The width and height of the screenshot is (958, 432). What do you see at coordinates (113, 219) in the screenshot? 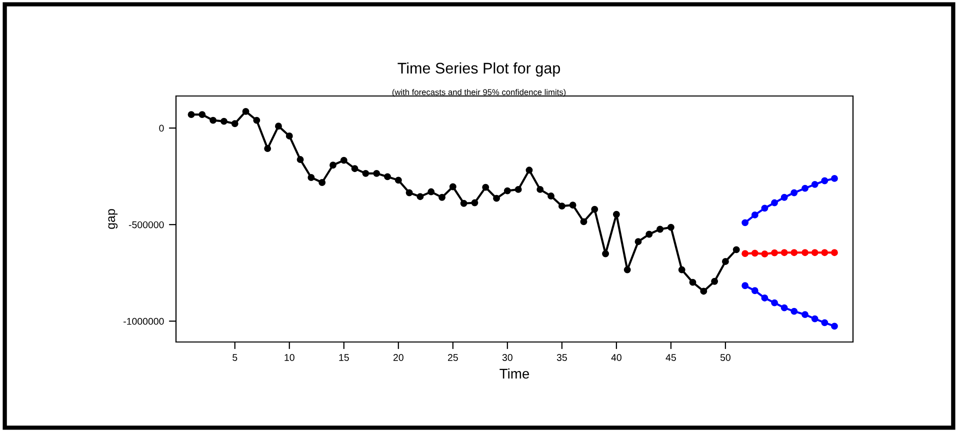
I see `y-axis-title: gap` at bounding box center [113, 219].